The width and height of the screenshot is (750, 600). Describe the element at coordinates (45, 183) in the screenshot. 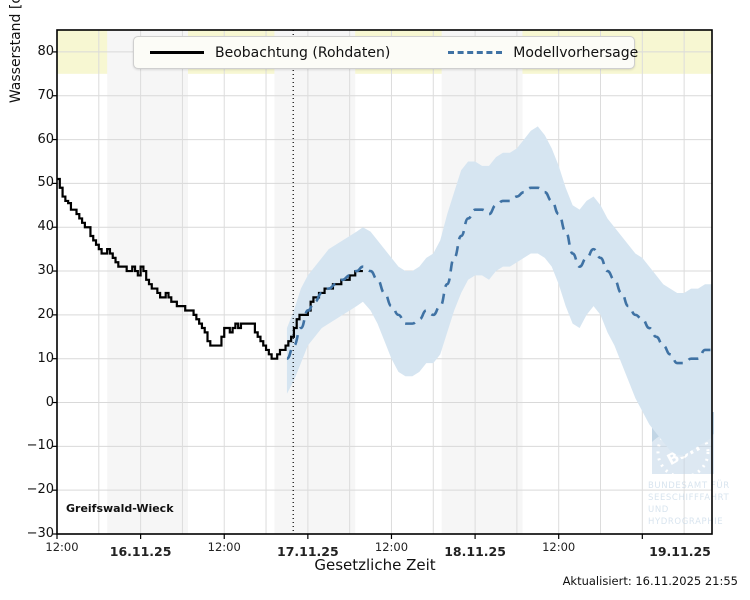

I see `y-tick-label: 50` at that location.